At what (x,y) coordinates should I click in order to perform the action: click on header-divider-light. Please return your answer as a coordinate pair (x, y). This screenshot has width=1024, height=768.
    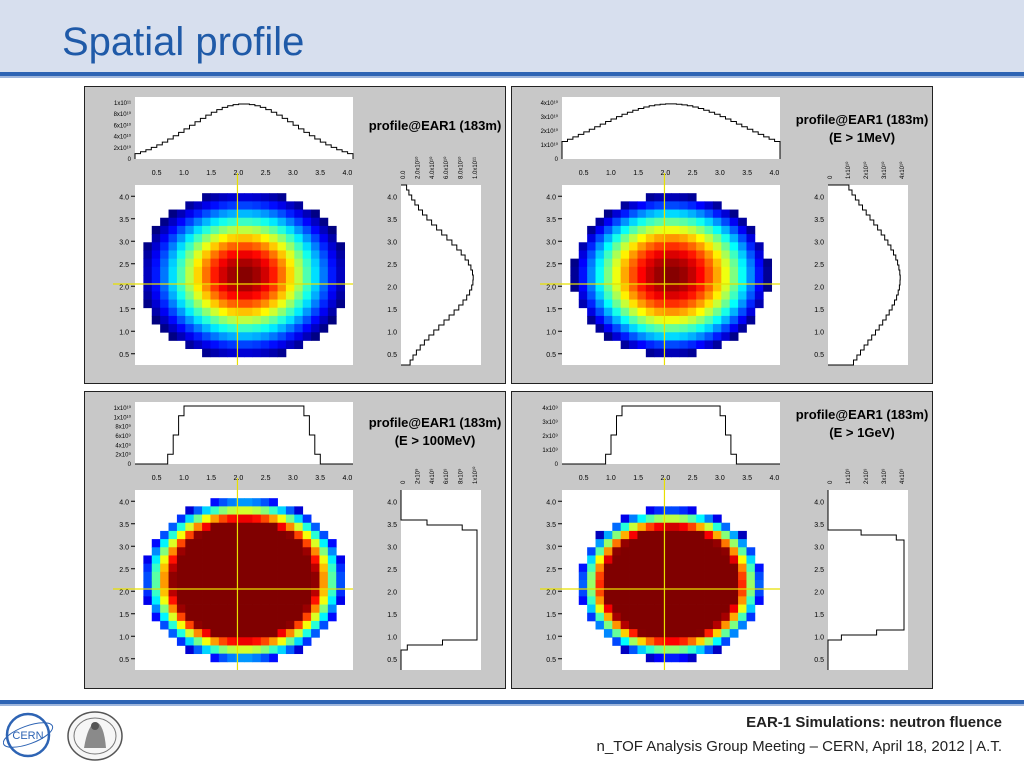
    Looking at the image, I should click on (512, 77).